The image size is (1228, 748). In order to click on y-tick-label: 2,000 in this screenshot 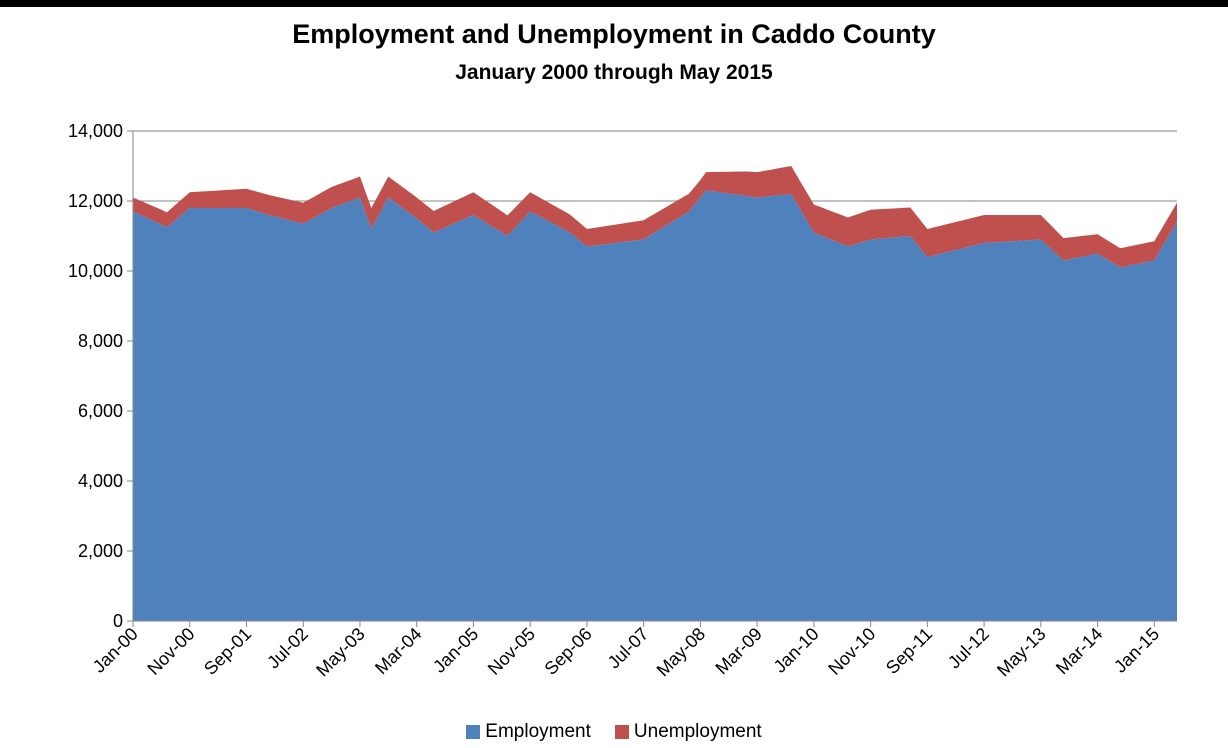, I will do `click(100, 551)`.